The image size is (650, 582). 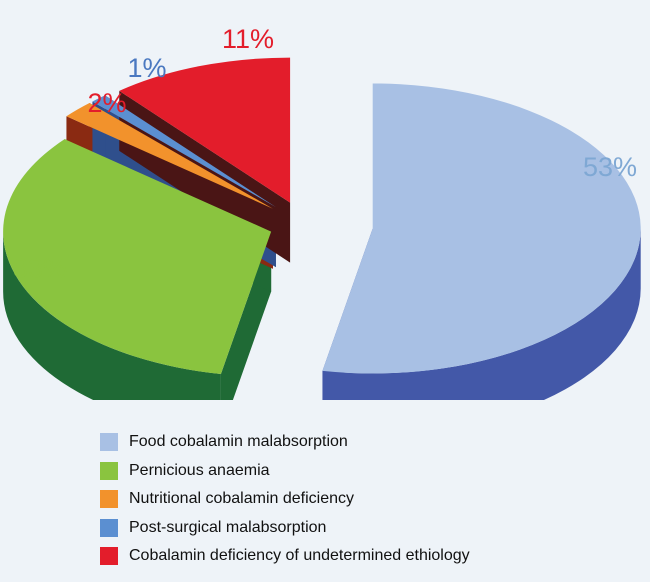 What do you see at coordinates (106, 103) in the screenshot?
I see `pie-slice-label: 2%` at bounding box center [106, 103].